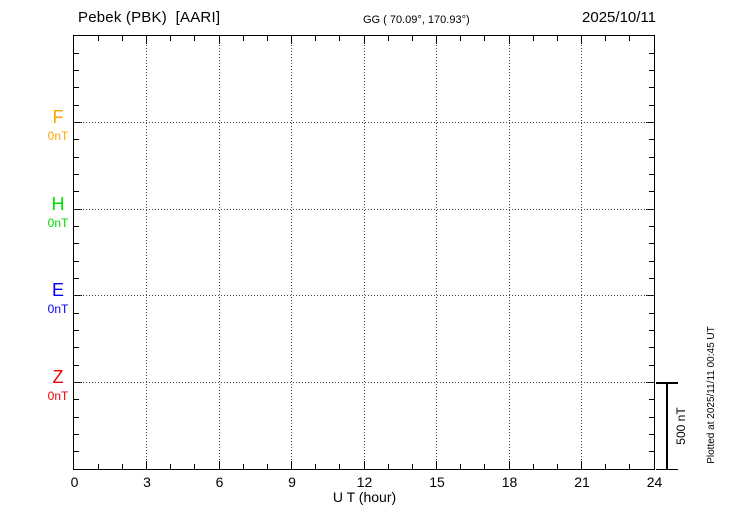 The width and height of the screenshot is (730, 520). Describe the element at coordinates (291, 465) in the screenshot. I see `tick-bottom-9h` at that location.